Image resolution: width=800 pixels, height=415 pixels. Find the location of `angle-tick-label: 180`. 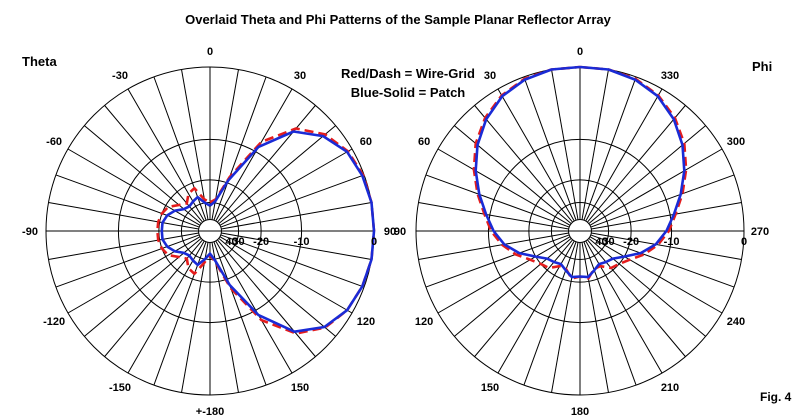

angle-tick-label: 180 is located at coordinates (580, 410).